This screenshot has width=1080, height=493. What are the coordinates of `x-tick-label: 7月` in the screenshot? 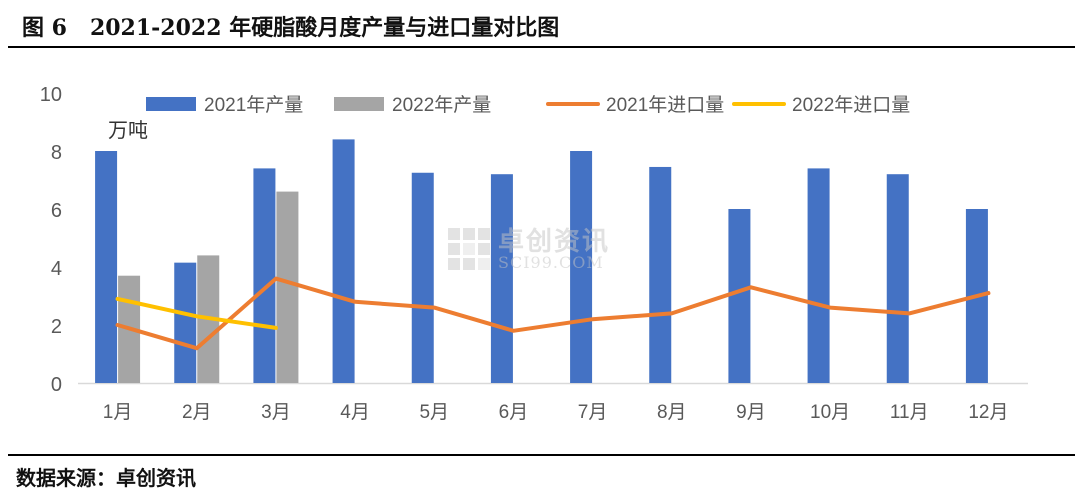 It's located at (593, 412).